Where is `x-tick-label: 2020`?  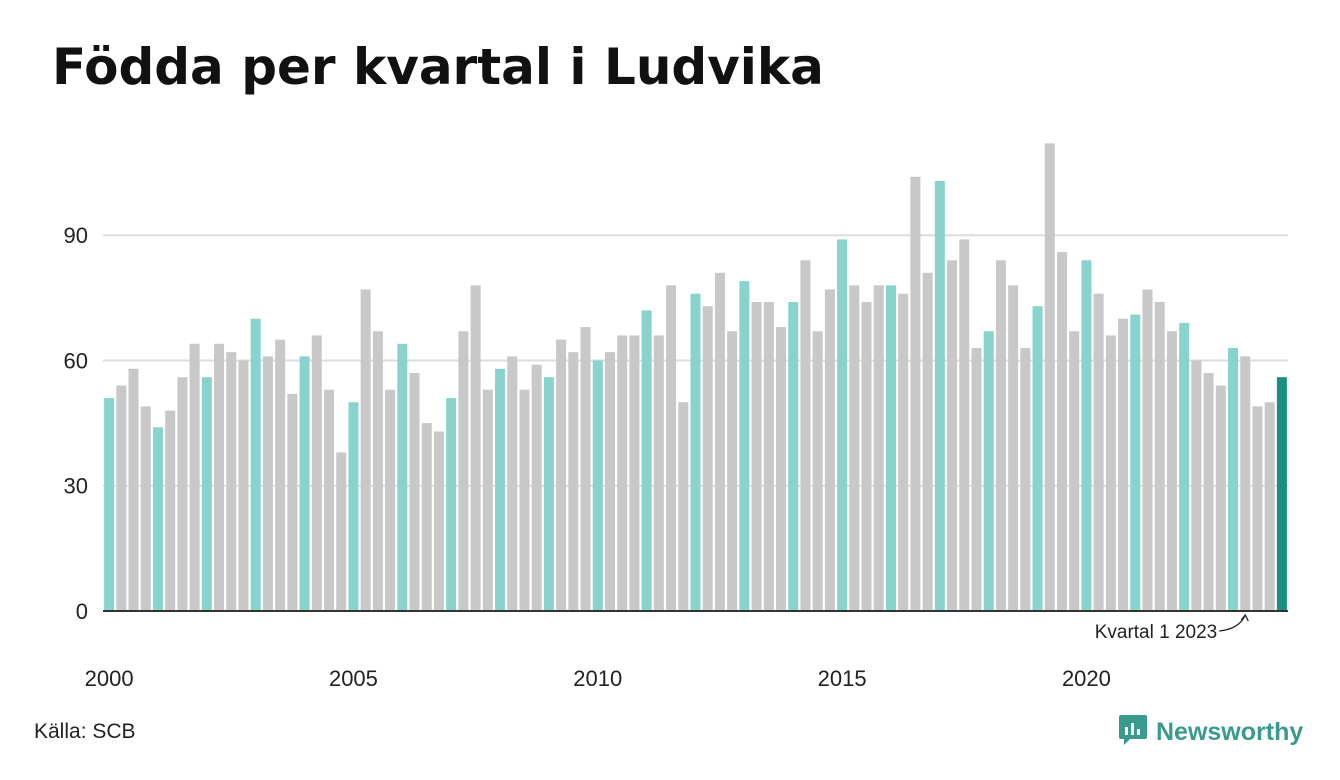 x-tick-label: 2020 is located at coordinates (1086, 678).